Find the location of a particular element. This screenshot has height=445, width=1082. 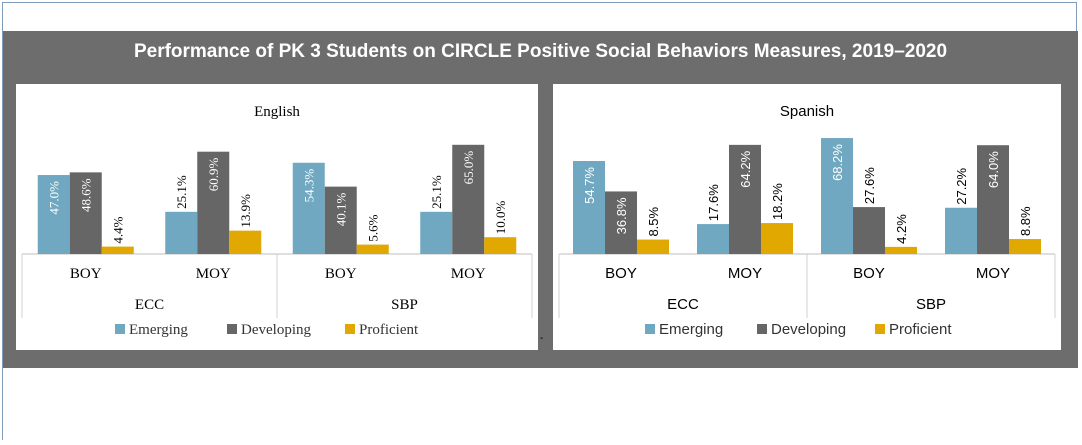

data-label: 54.7% is located at coordinates (589, 185).